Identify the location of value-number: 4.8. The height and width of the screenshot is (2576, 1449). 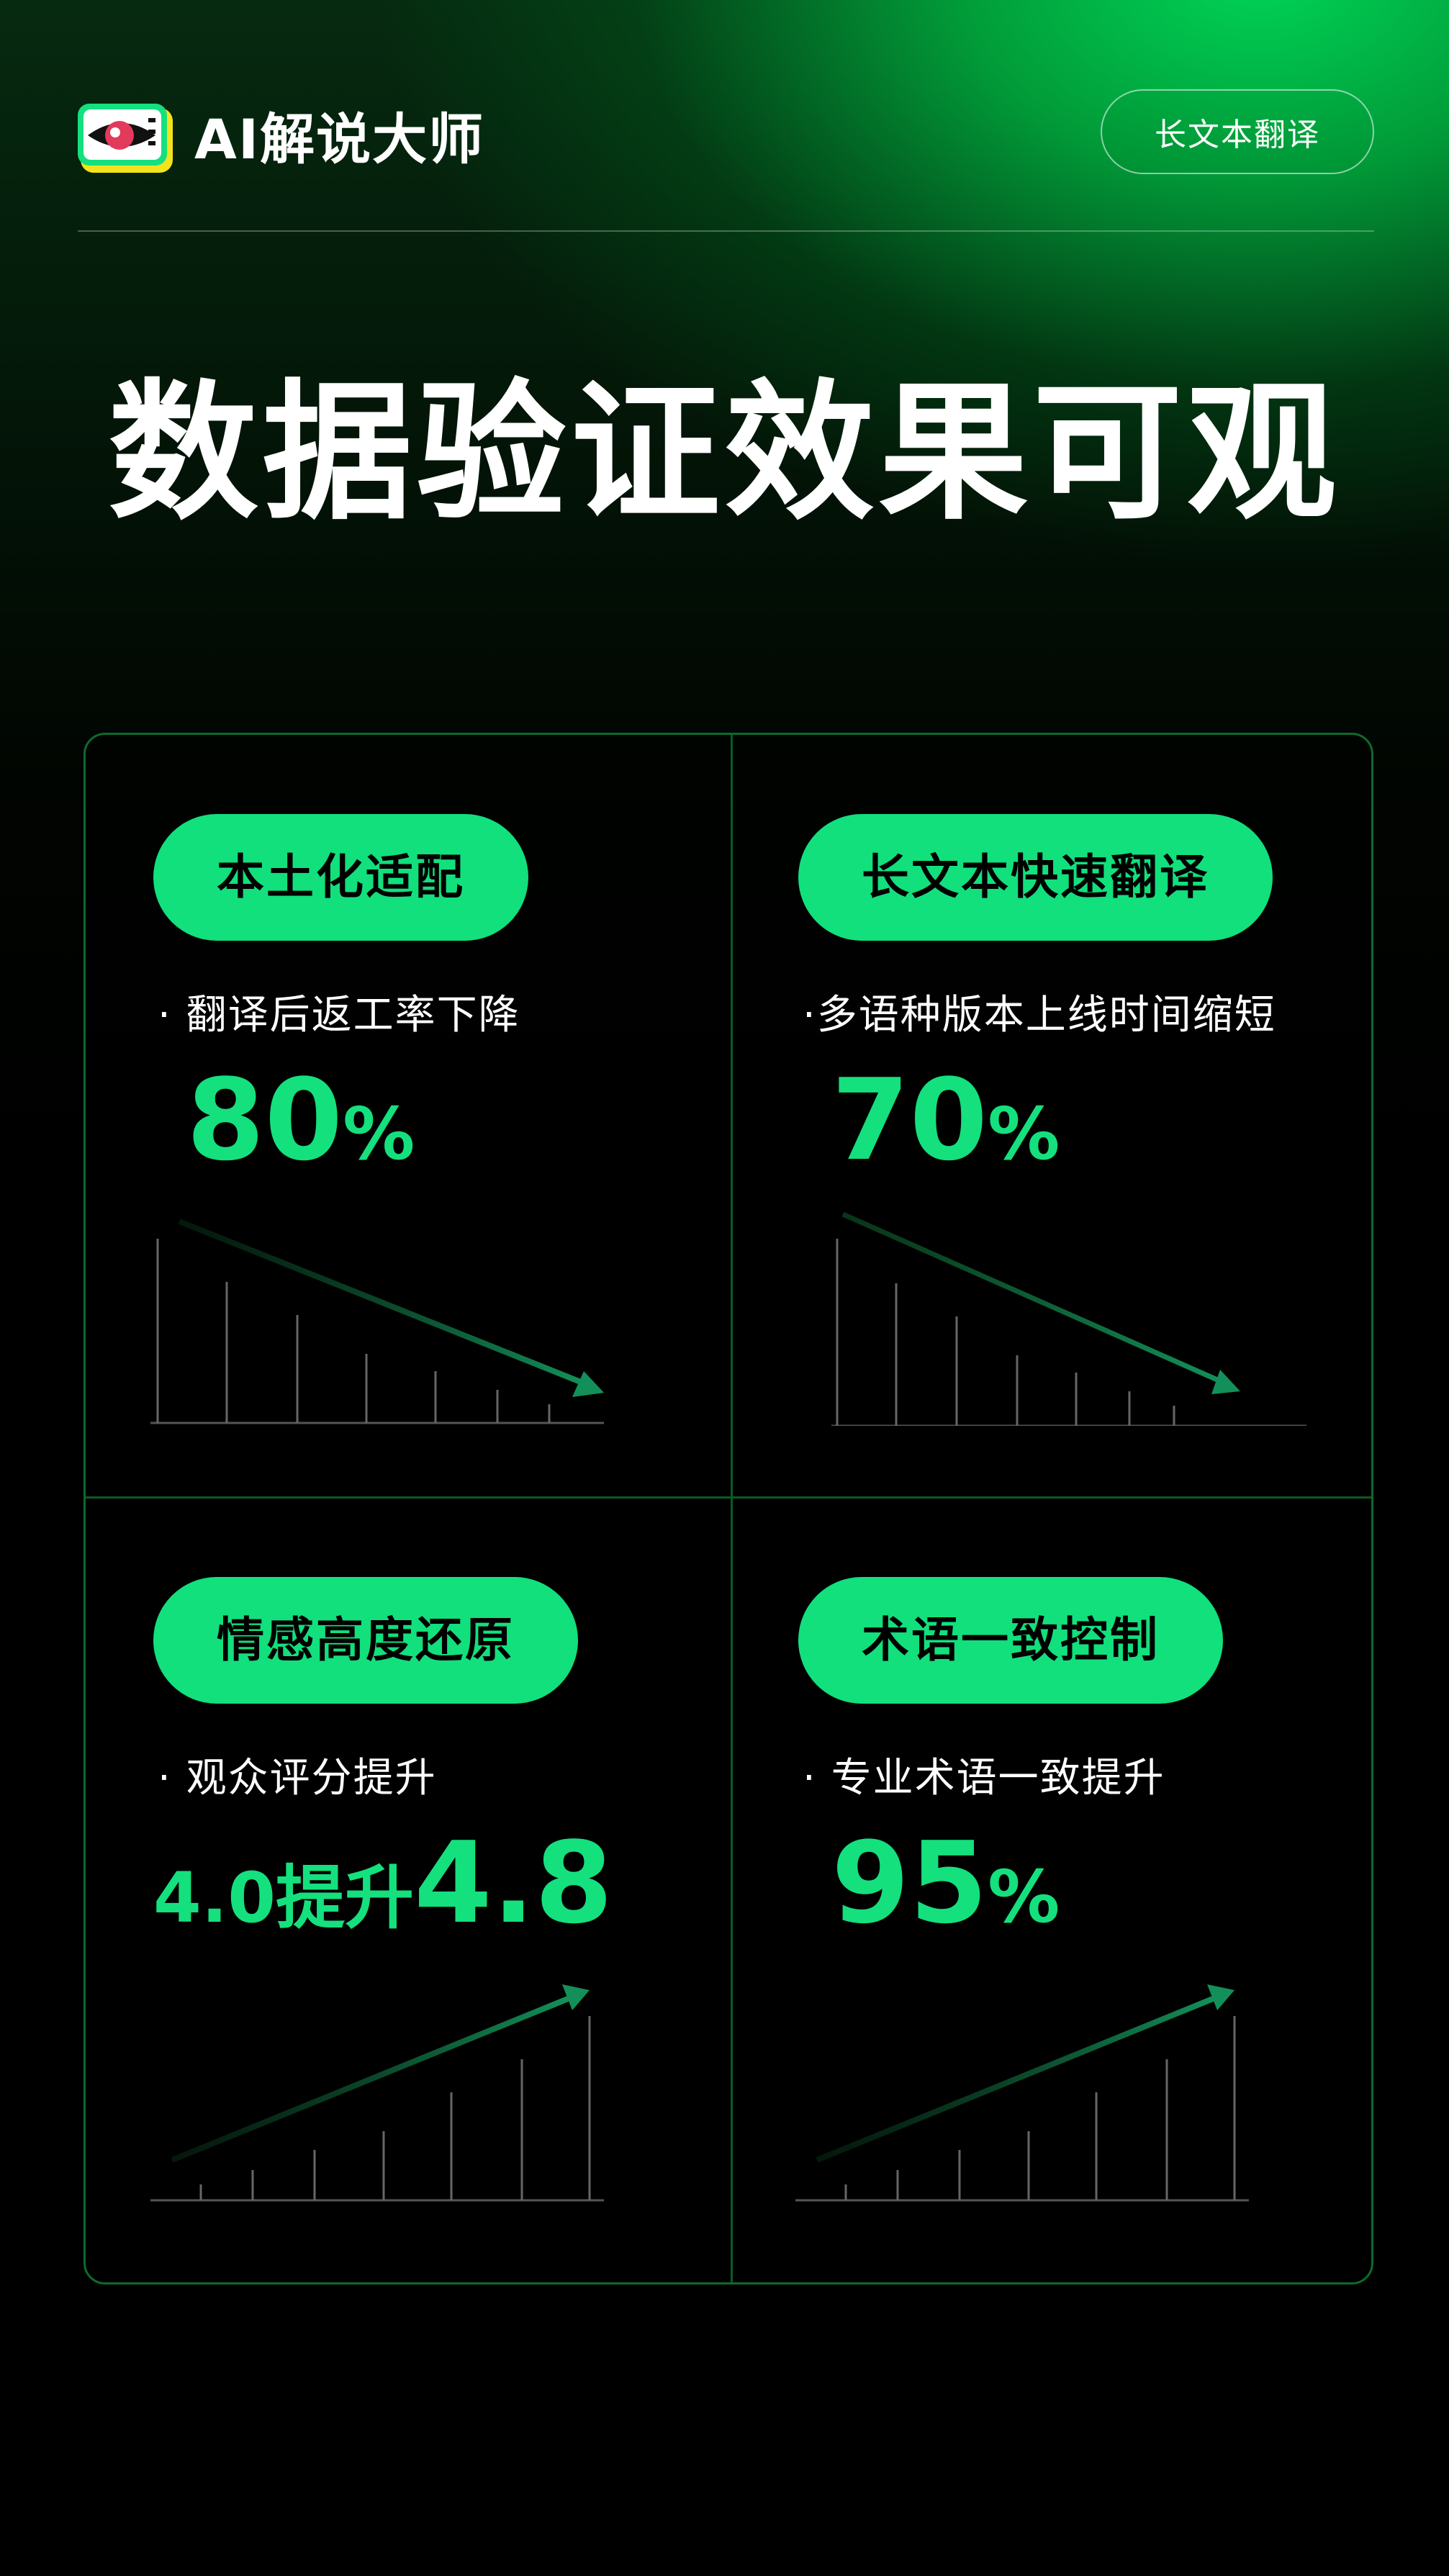
(513, 1882).